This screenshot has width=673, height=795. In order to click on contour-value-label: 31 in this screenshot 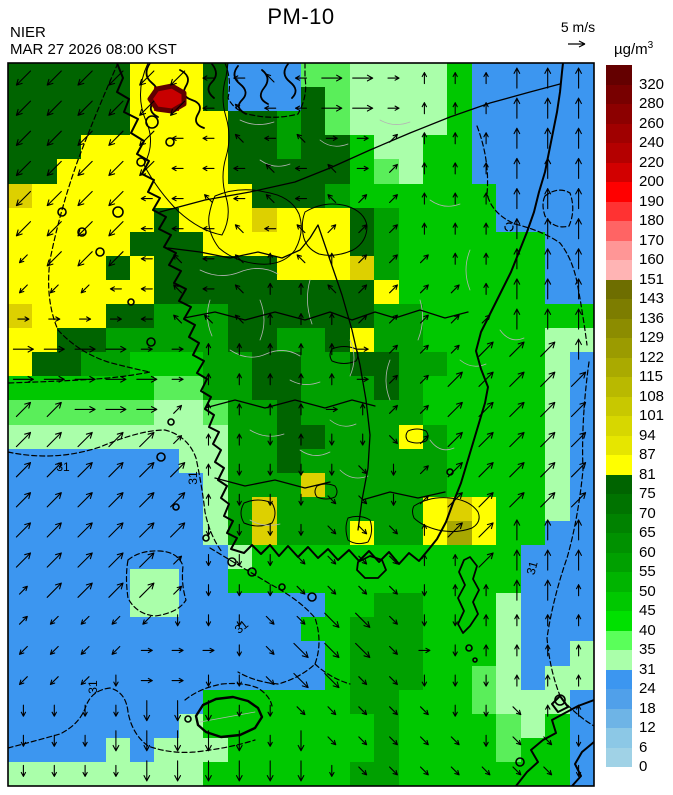, I will do `click(241, 627)`.